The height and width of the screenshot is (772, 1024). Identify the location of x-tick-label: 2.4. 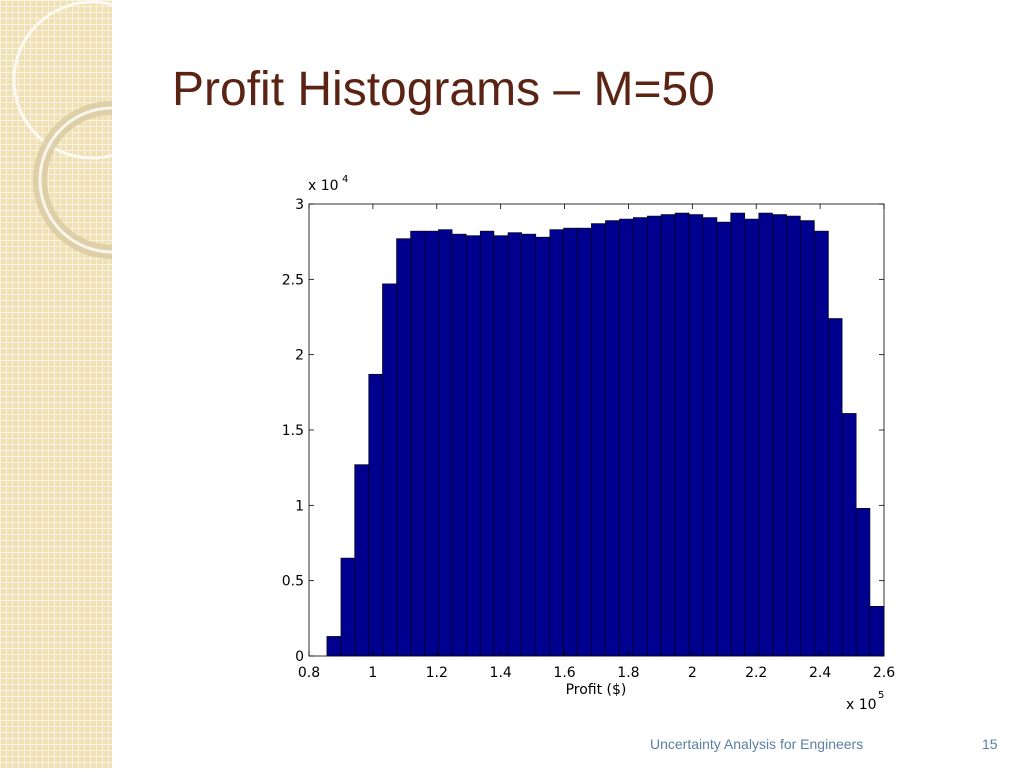
(820, 673).